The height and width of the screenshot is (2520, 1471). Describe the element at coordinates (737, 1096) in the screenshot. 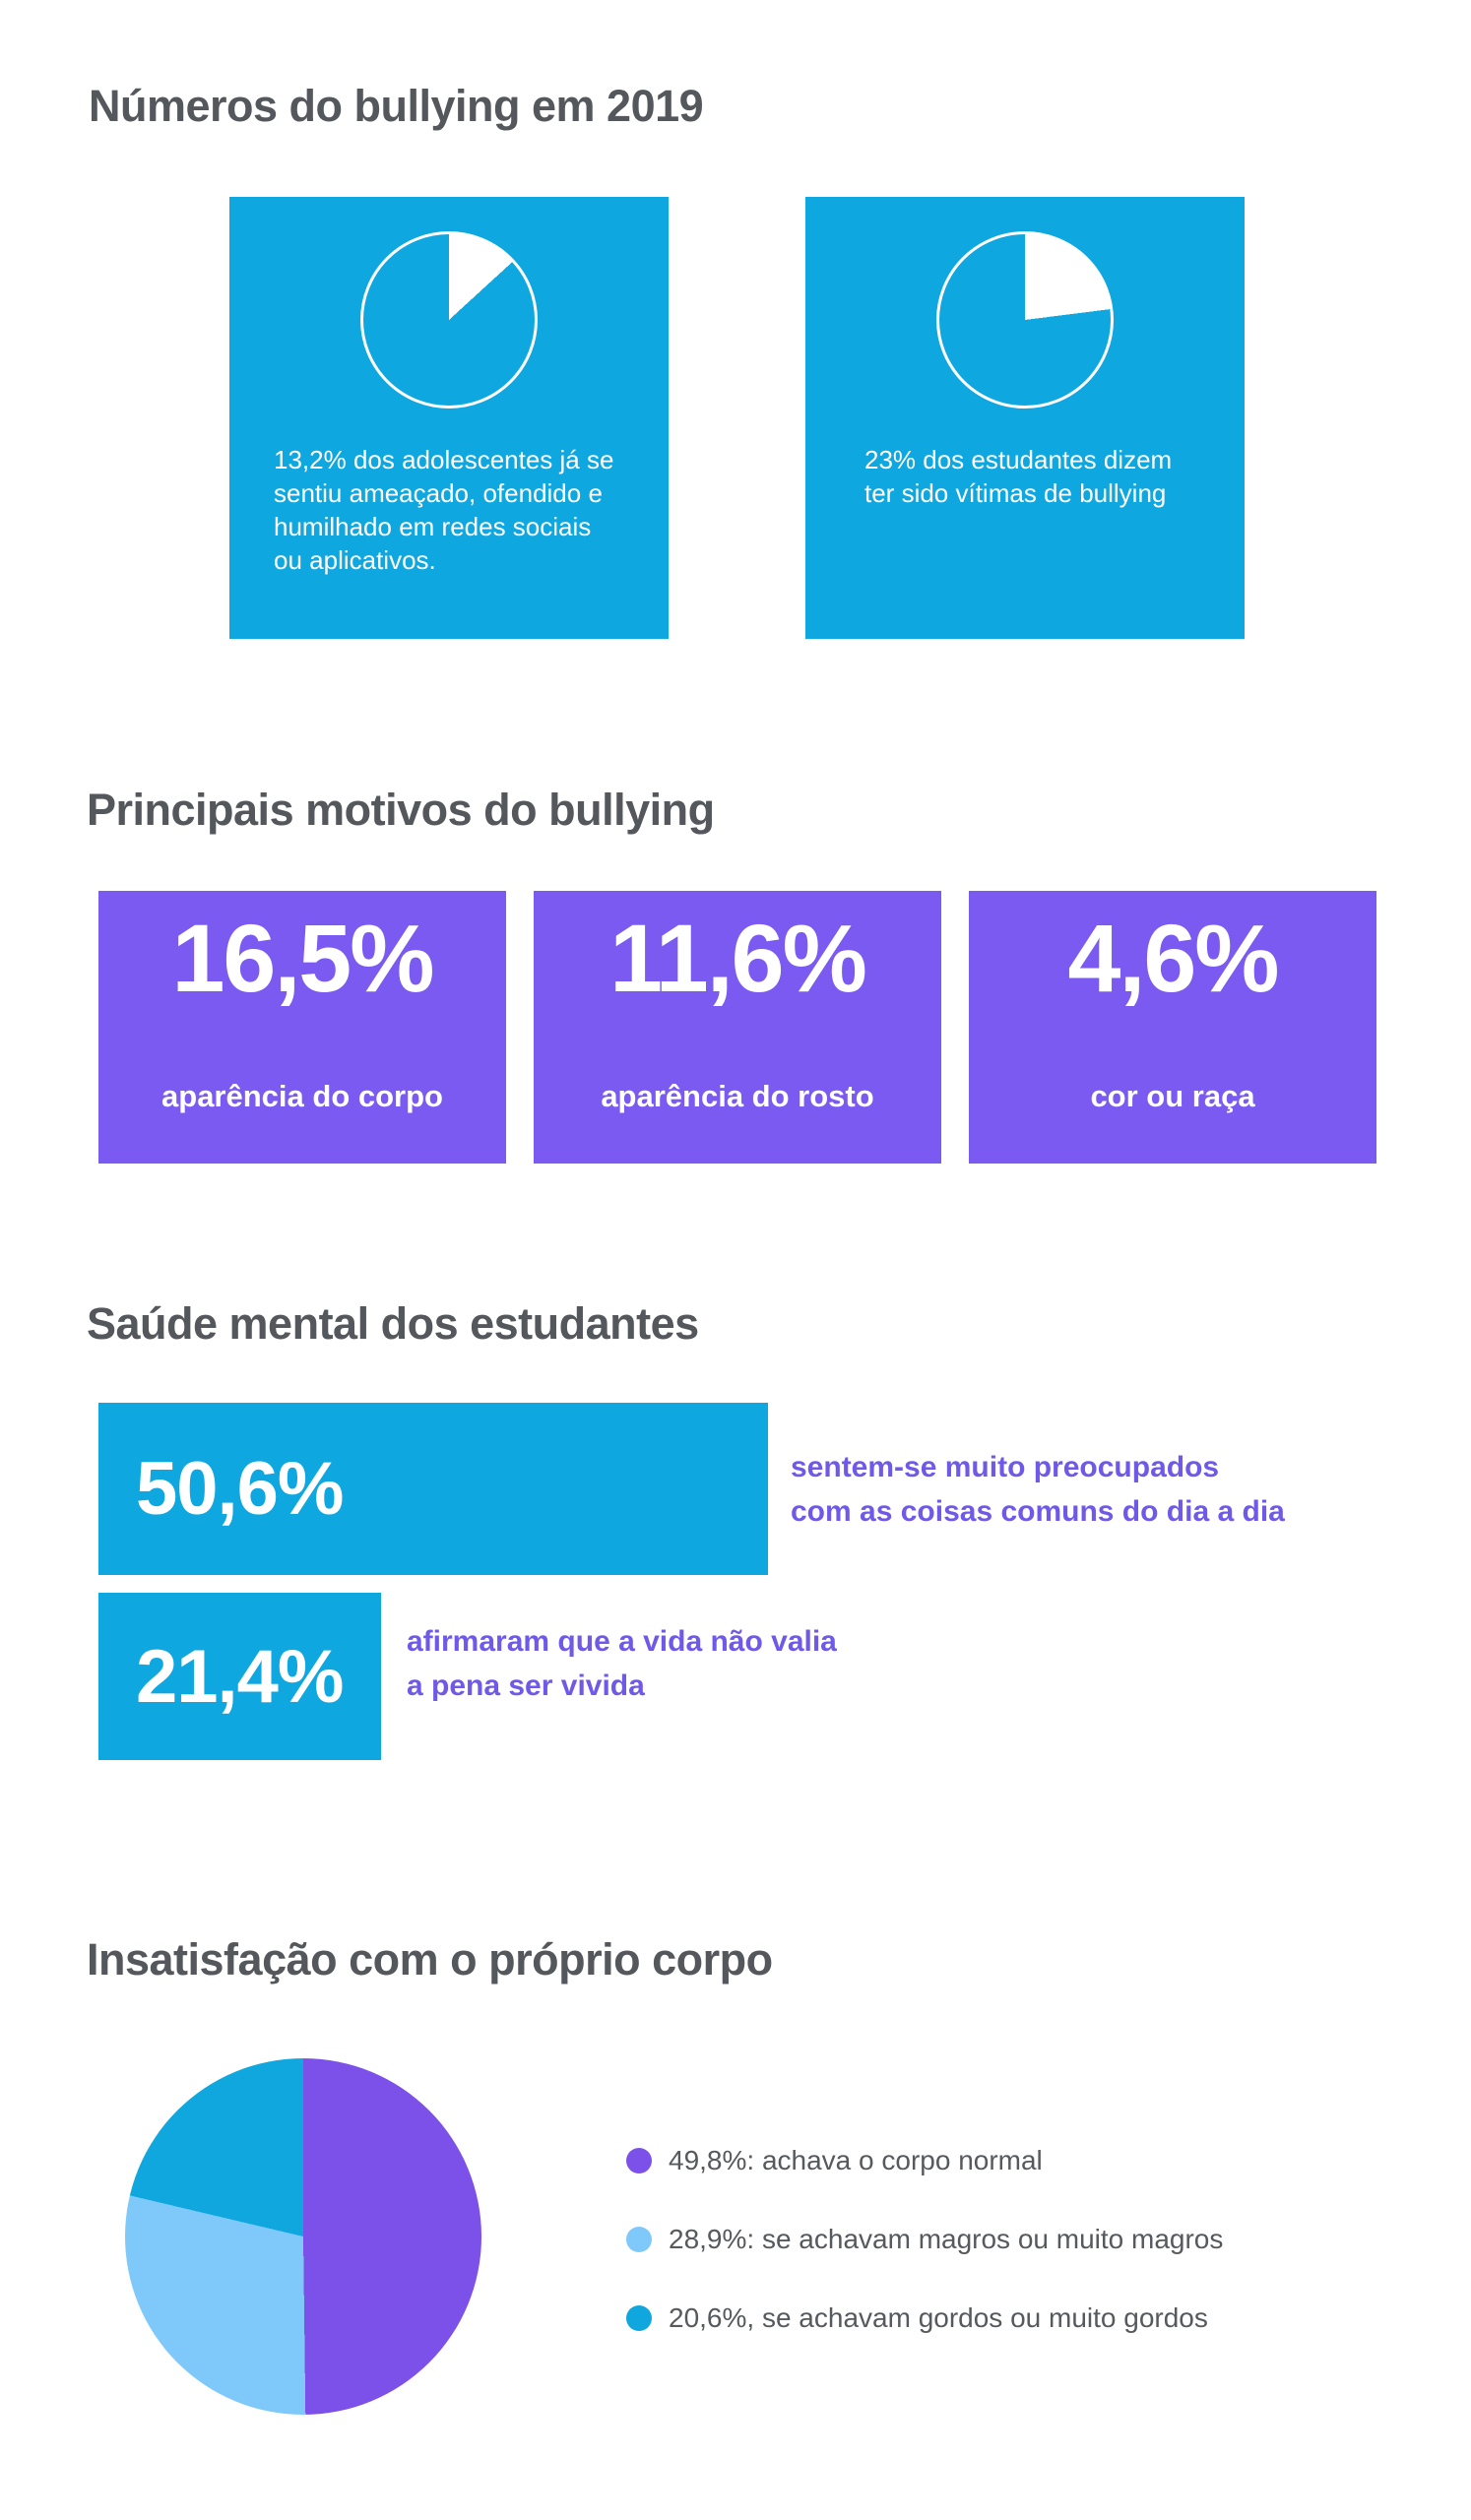

I see `motive-label: aparência do rosto` at that location.